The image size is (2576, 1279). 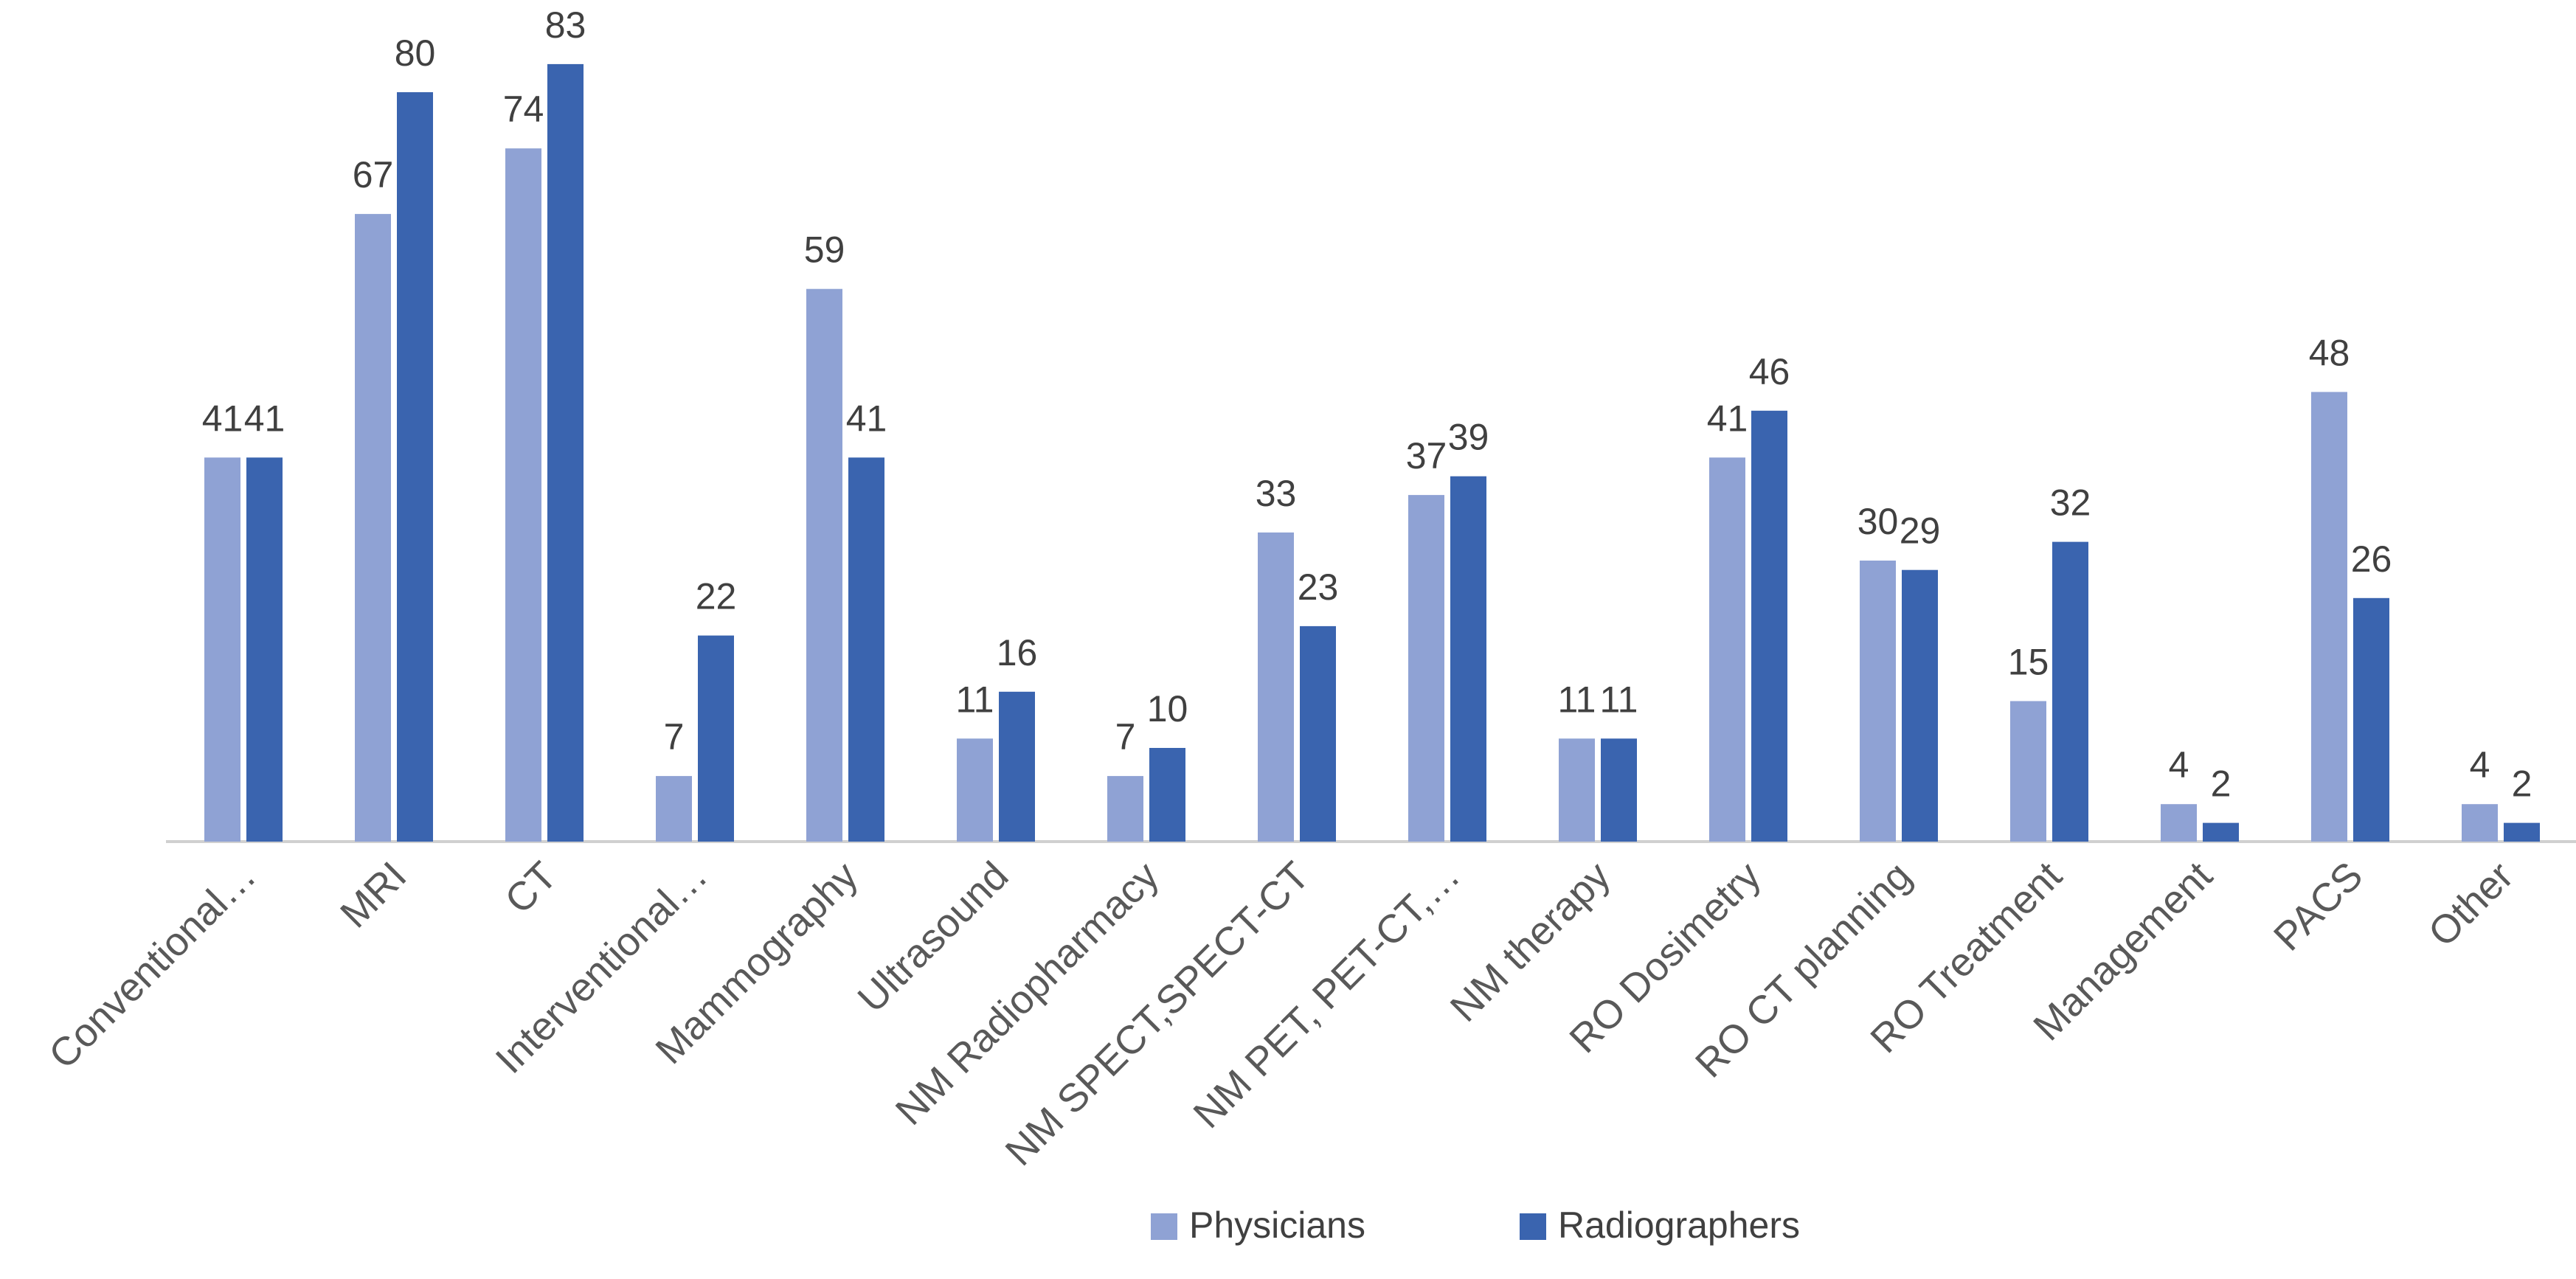 What do you see at coordinates (1318, 587) in the screenshot?
I see `data-label-radiographers-7: 23` at bounding box center [1318, 587].